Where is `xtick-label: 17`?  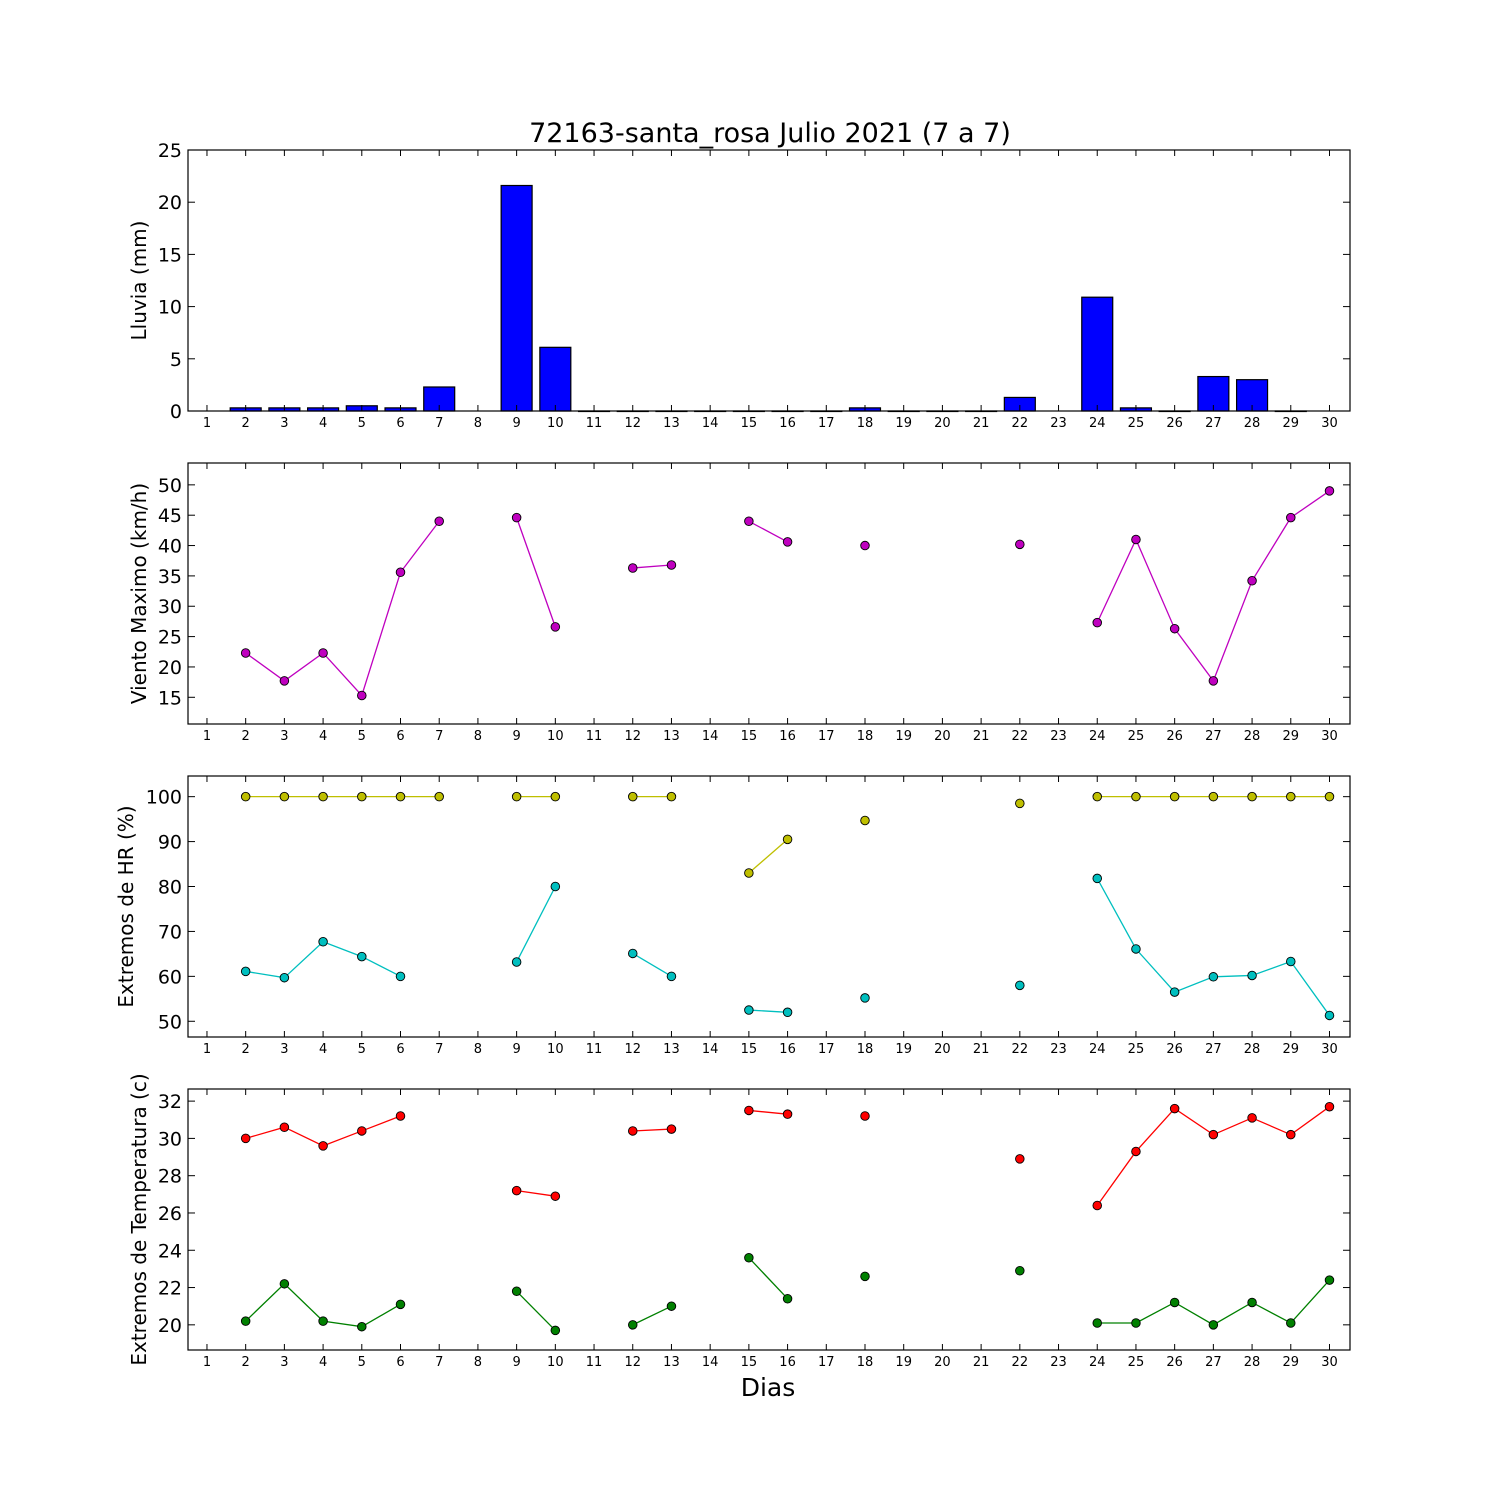 xtick-label: 17 is located at coordinates (826, 1049).